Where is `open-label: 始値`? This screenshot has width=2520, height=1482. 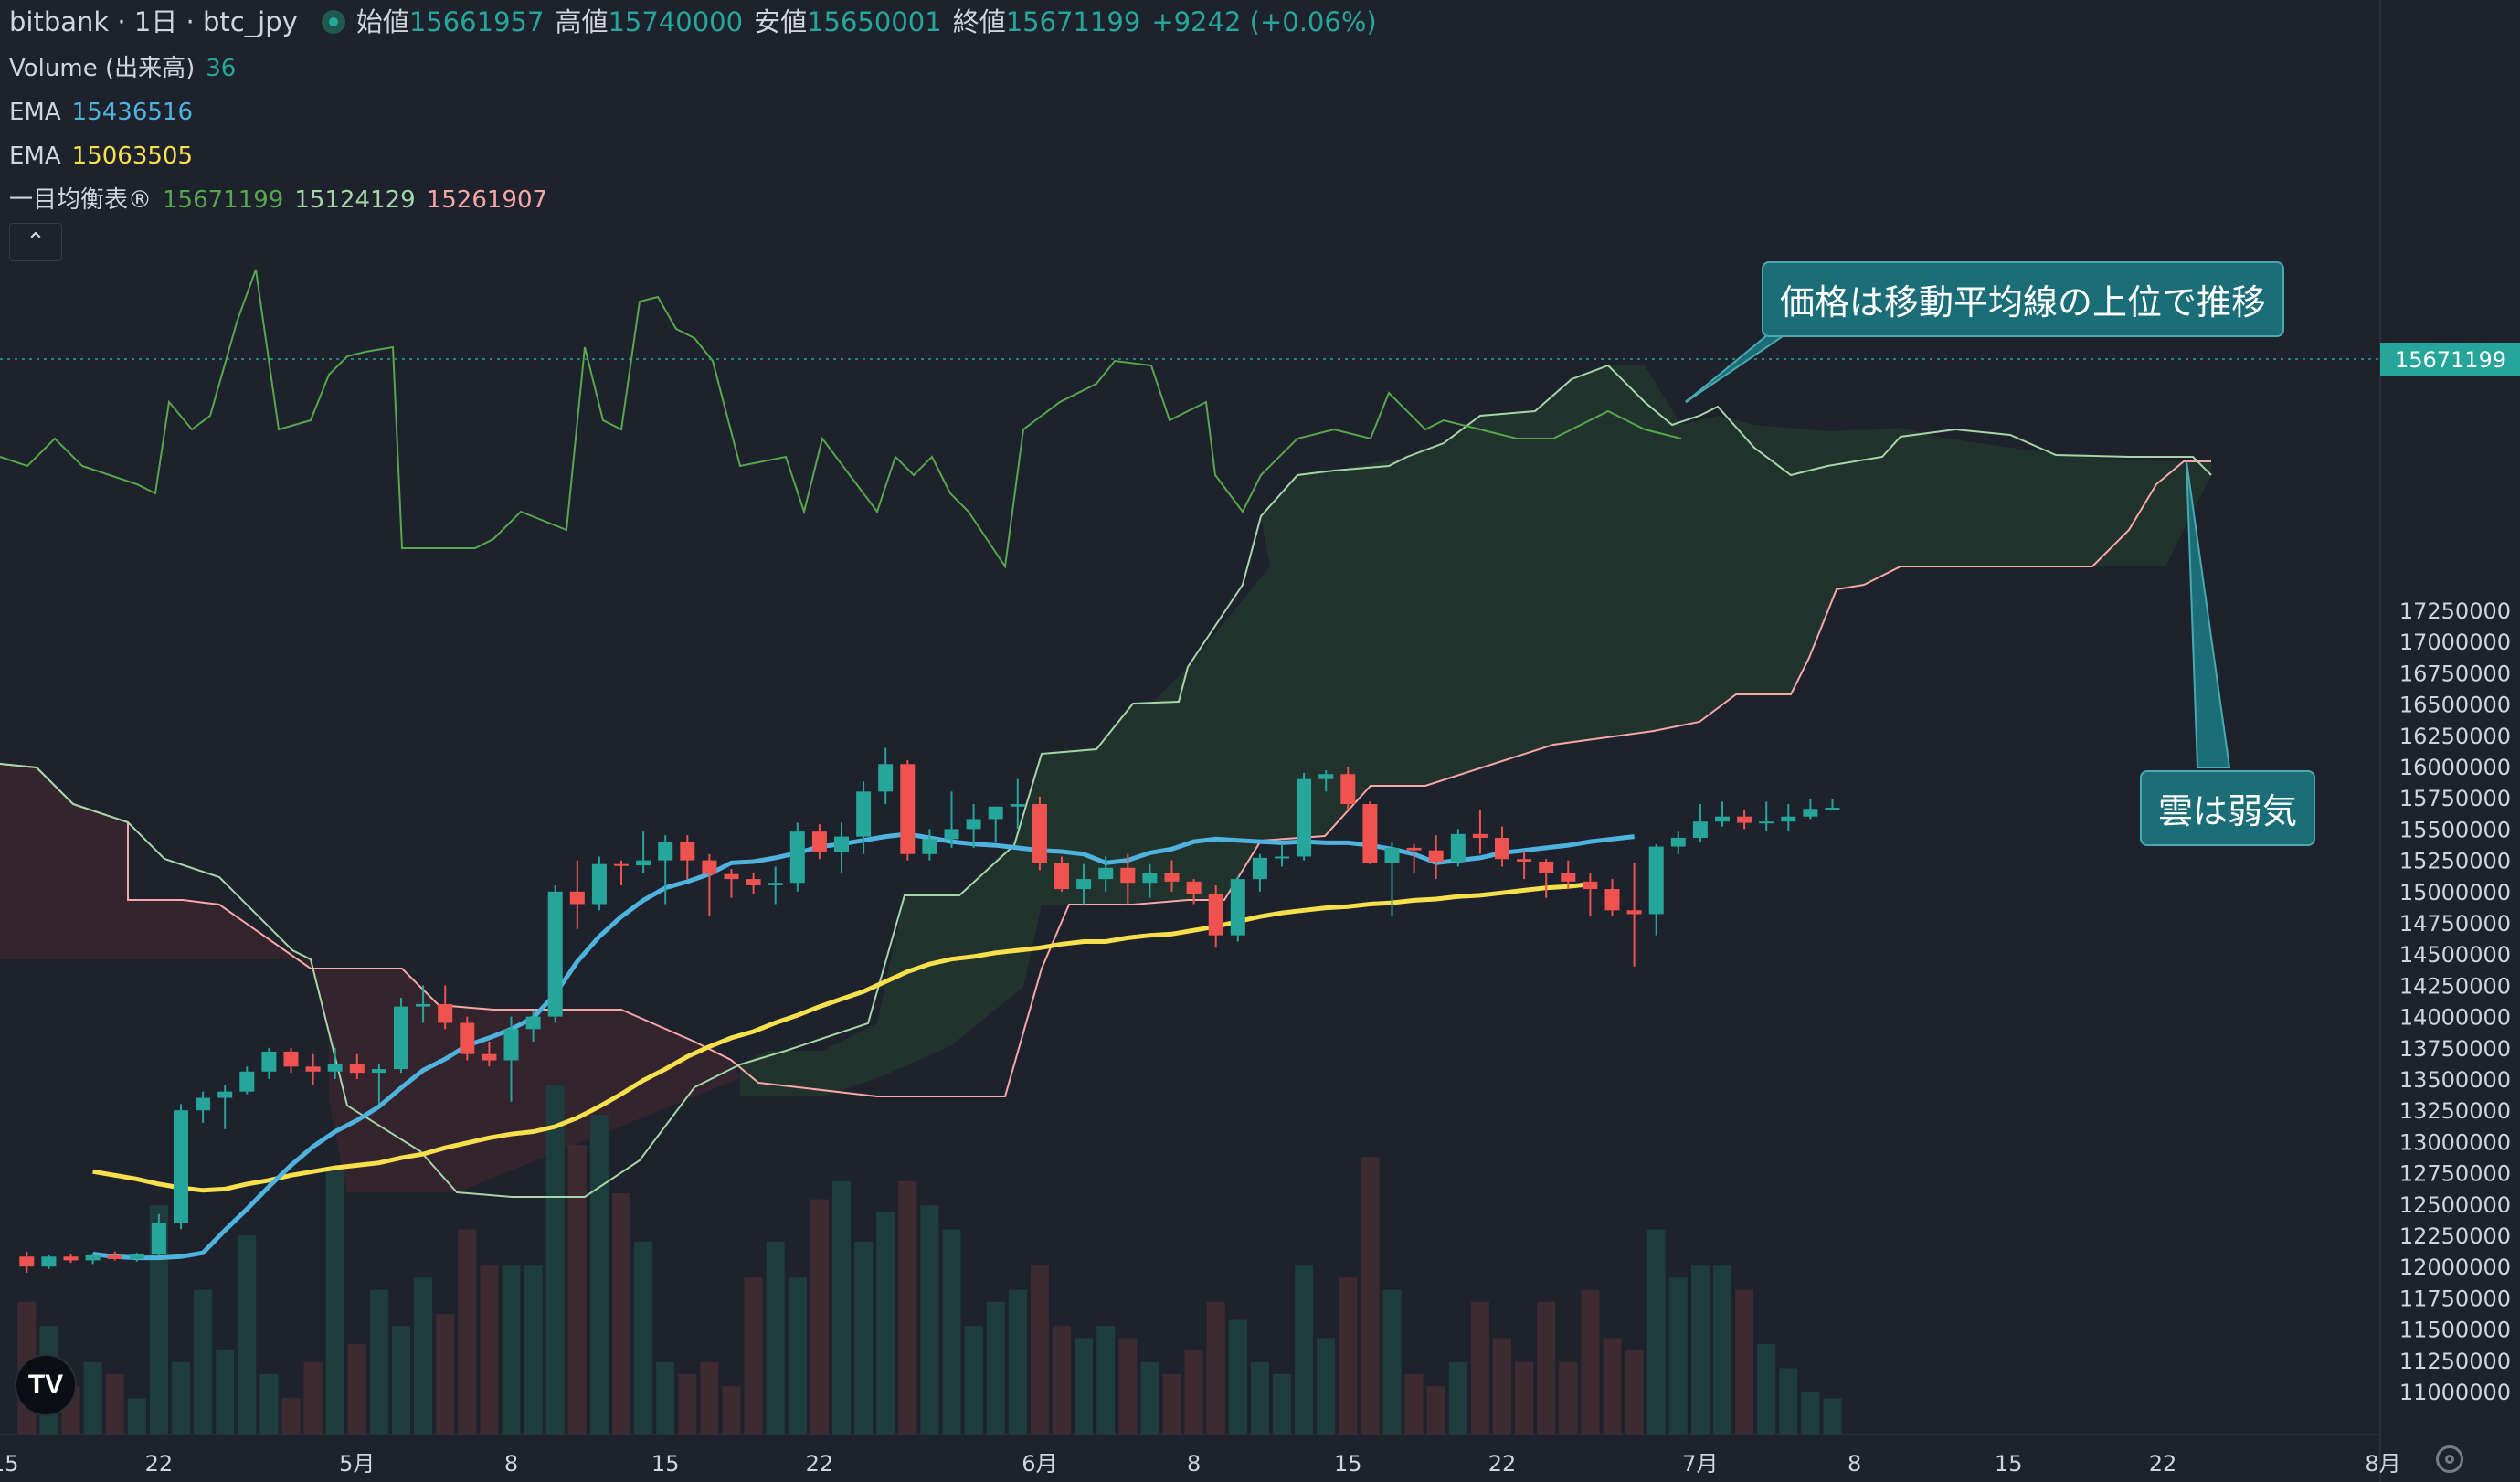 open-label: 始値 is located at coordinates (382, 21).